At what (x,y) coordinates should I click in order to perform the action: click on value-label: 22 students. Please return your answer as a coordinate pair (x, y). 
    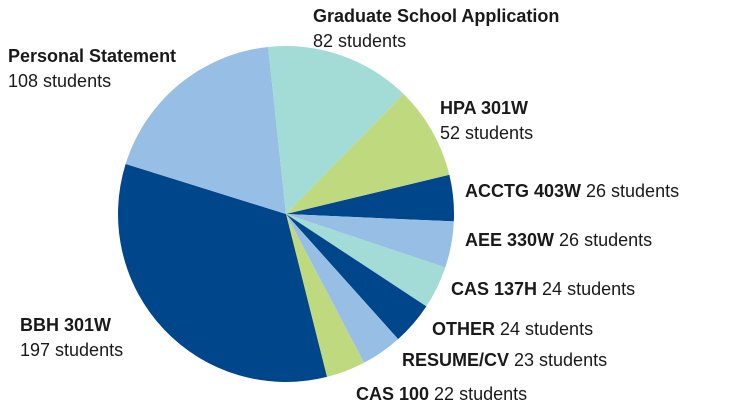
    Looking at the image, I should click on (480, 394).